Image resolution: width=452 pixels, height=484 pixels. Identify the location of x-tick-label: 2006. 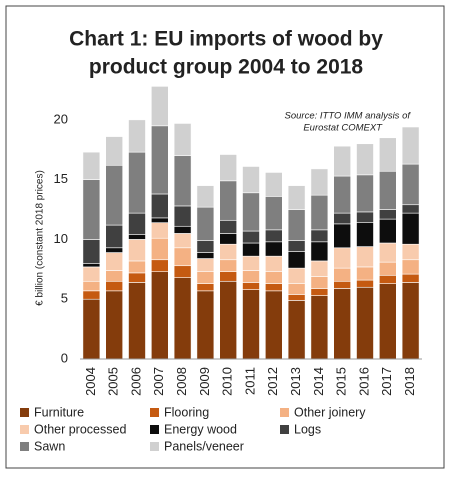
(135, 381).